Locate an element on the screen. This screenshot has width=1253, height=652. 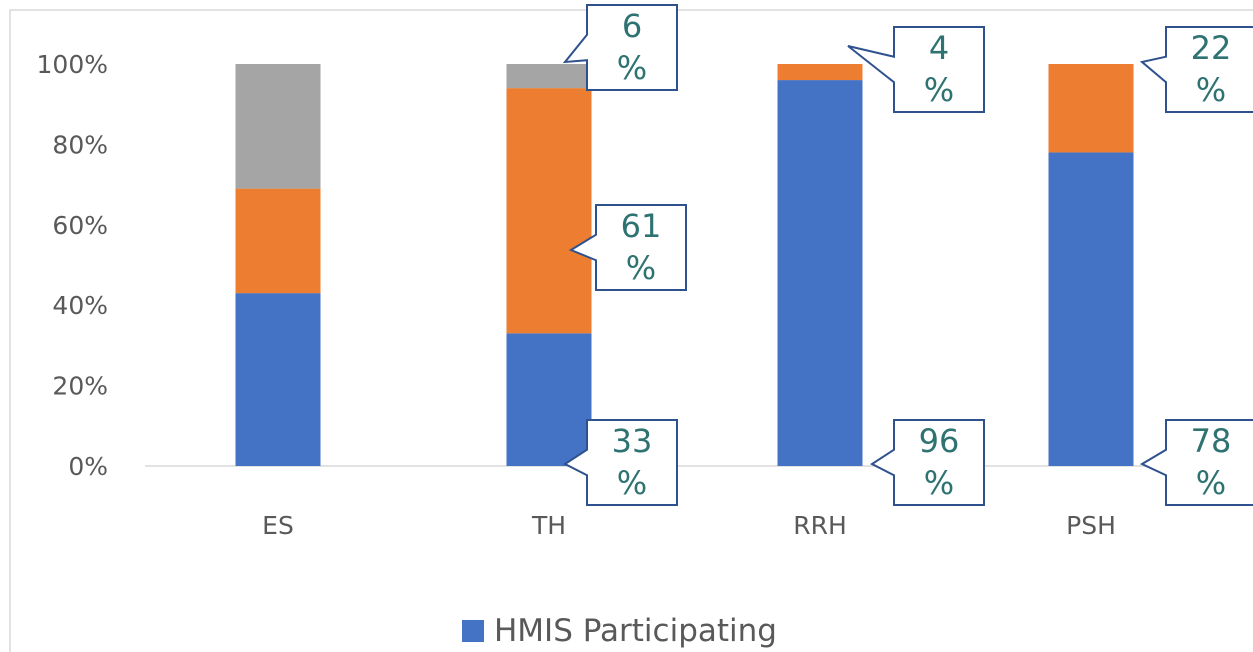
data-label-th-1: 61% is located at coordinates (627, 247).